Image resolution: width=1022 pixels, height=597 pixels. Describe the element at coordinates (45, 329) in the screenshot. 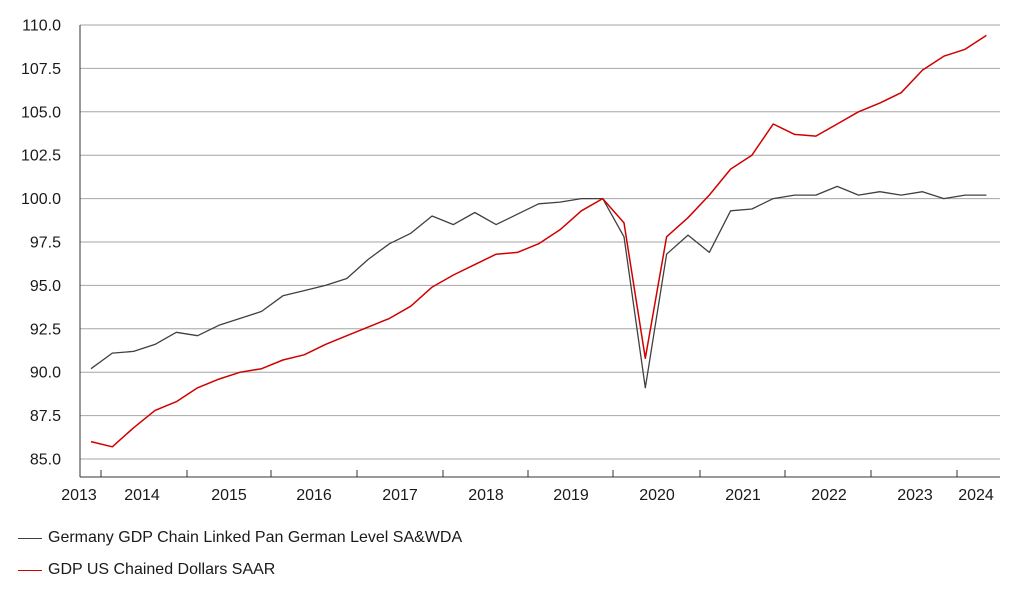

I see `y-tick-label: 92.5` at that location.